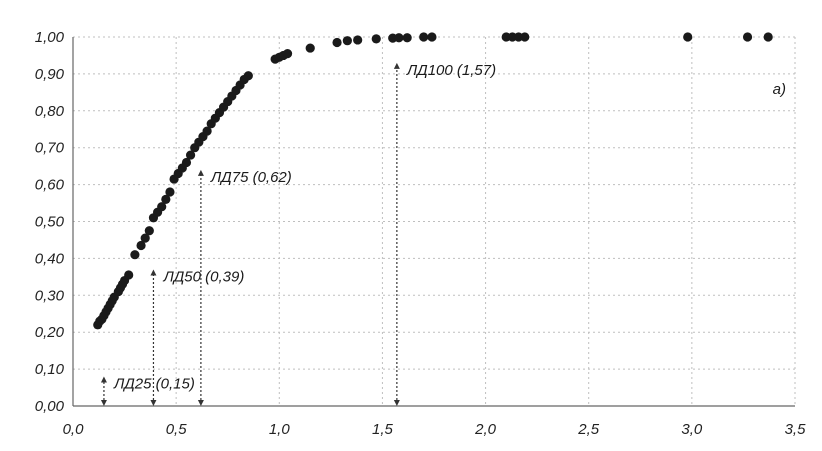 The width and height of the screenshot is (822, 451). Describe the element at coordinates (50, 332) in the screenshot. I see `y-tick-label: 0,20` at that location.